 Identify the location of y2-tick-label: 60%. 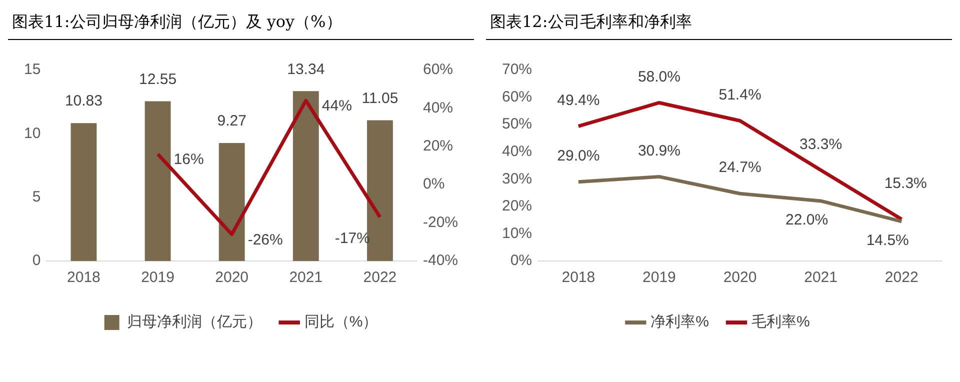
(438, 69).